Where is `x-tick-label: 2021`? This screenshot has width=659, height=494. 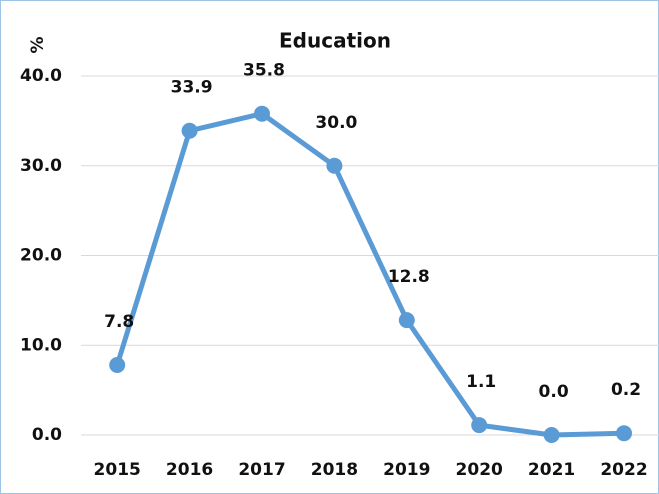
x-tick-label: 2021 is located at coordinates (551, 470).